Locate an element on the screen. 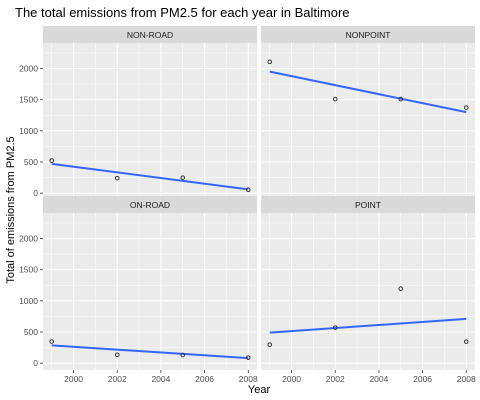 This screenshot has width=480, height=400. facet-strip-label: ON-ROAD is located at coordinates (150, 205).